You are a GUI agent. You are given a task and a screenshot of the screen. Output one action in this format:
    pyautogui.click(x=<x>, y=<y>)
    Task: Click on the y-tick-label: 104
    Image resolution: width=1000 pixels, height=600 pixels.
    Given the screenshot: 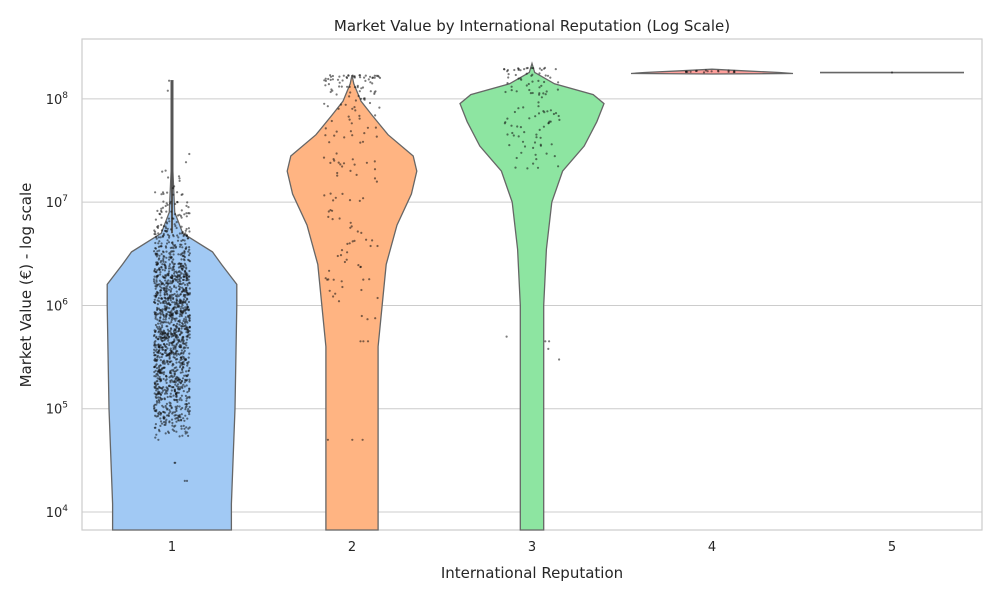 What is the action you would take?
    pyautogui.click(x=57, y=512)
    